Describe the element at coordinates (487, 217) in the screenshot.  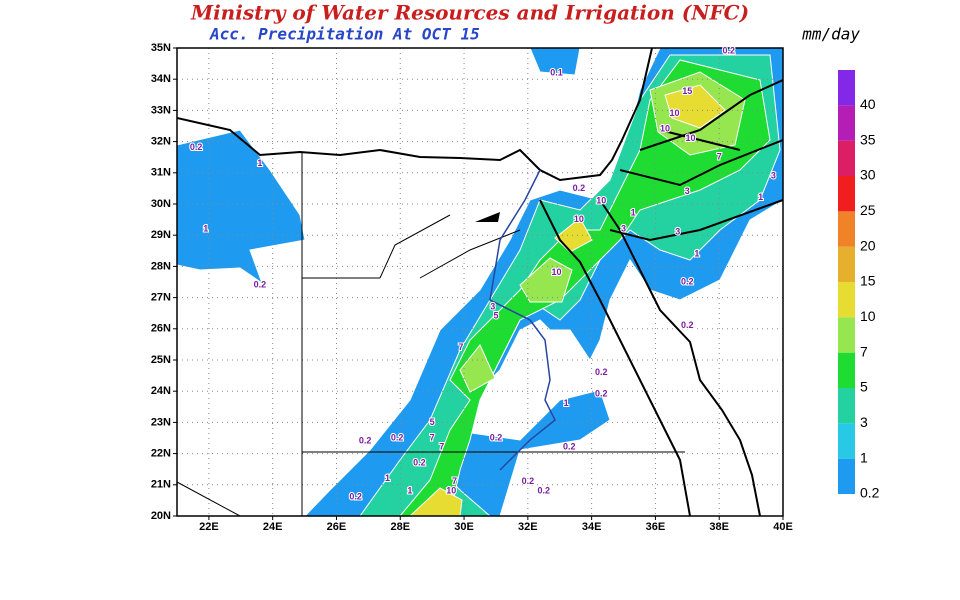
I see `lake` at that location.